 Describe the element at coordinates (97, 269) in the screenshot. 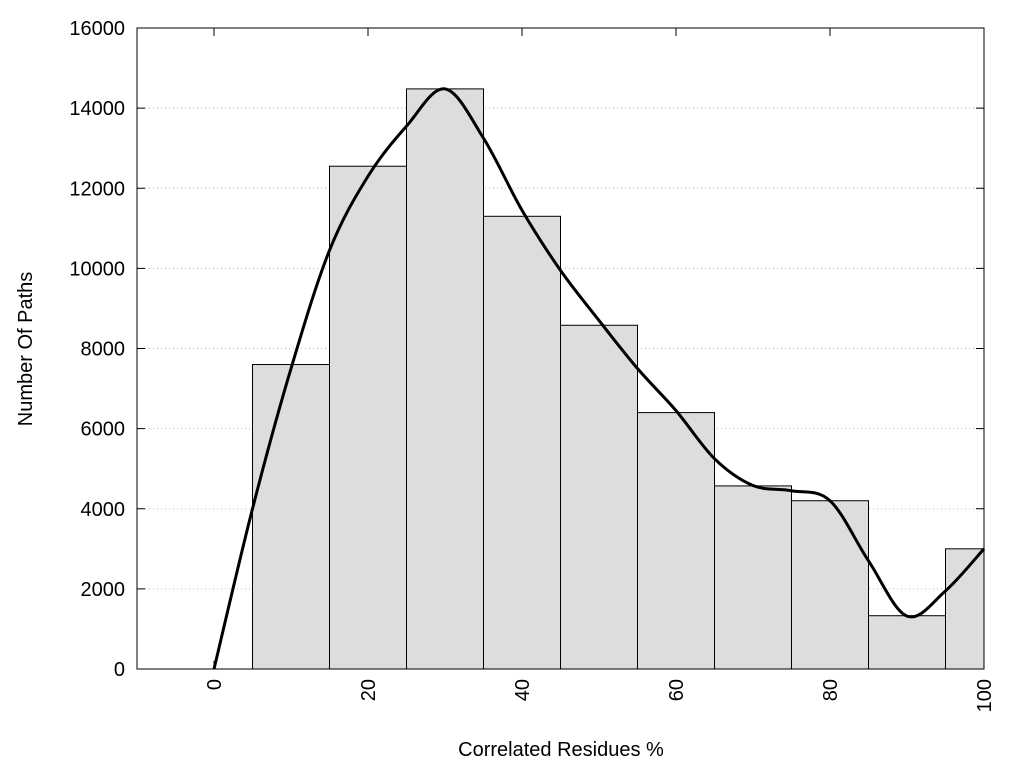

I see `y-tick-label: 10000` at that location.